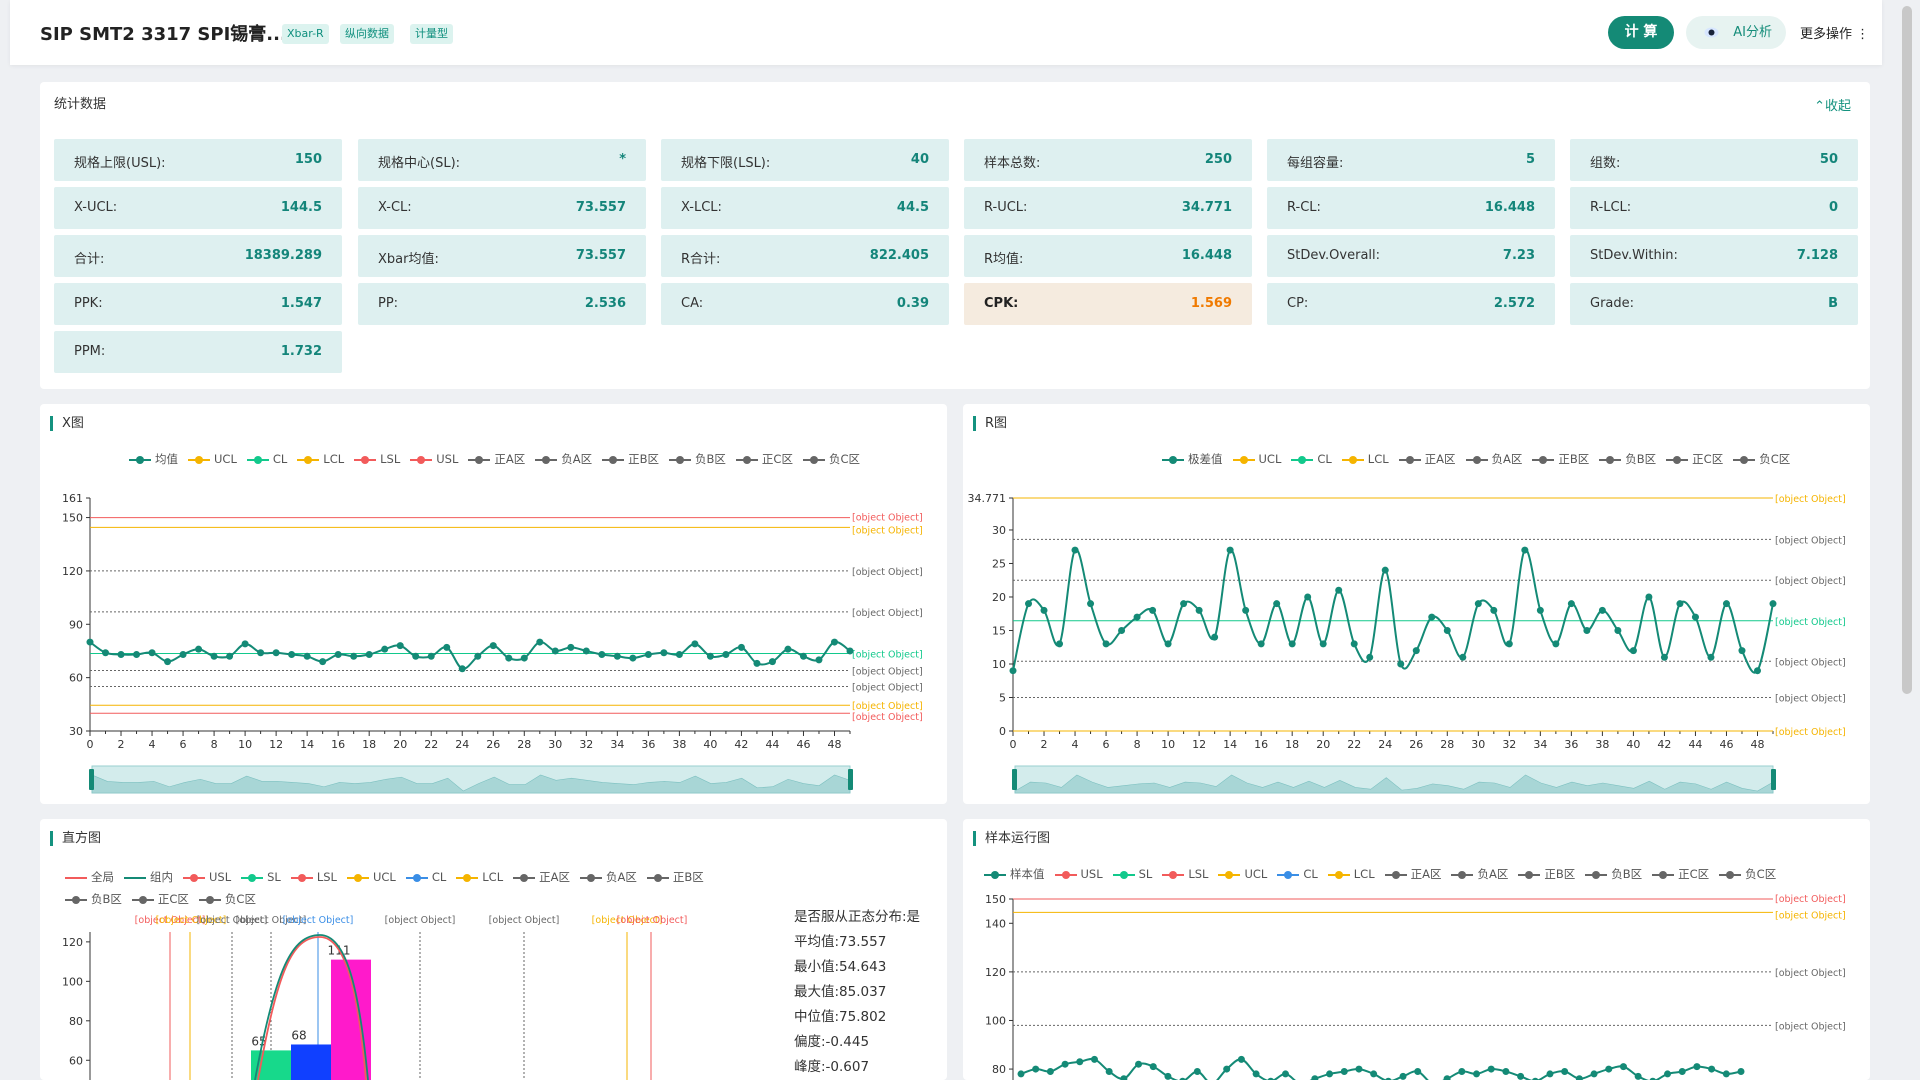 The image size is (1920, 1080). I want to click on calculate-button: 计 算, so click(1641, 32).